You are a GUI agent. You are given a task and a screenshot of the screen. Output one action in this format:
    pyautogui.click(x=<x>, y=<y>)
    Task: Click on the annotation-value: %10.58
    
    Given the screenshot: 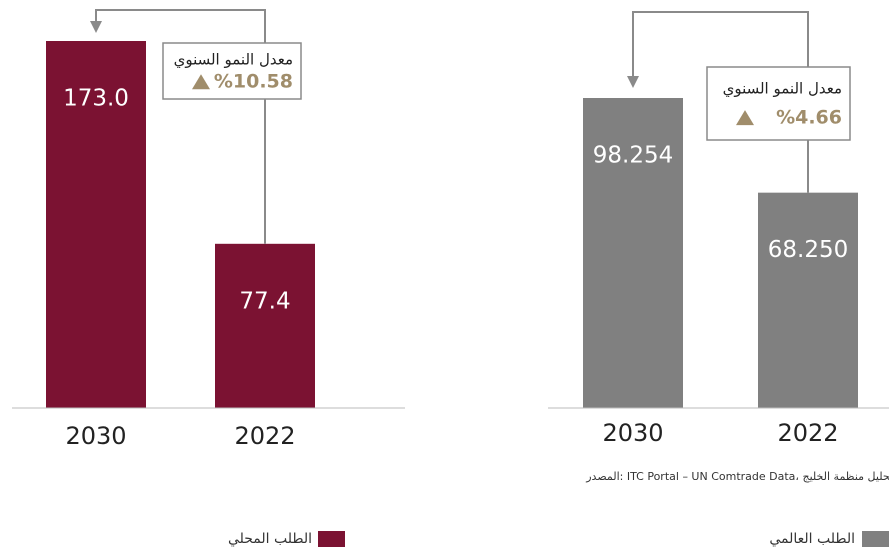 What is the action you would take?
    pyautogui.click(x=253, y=82)
    